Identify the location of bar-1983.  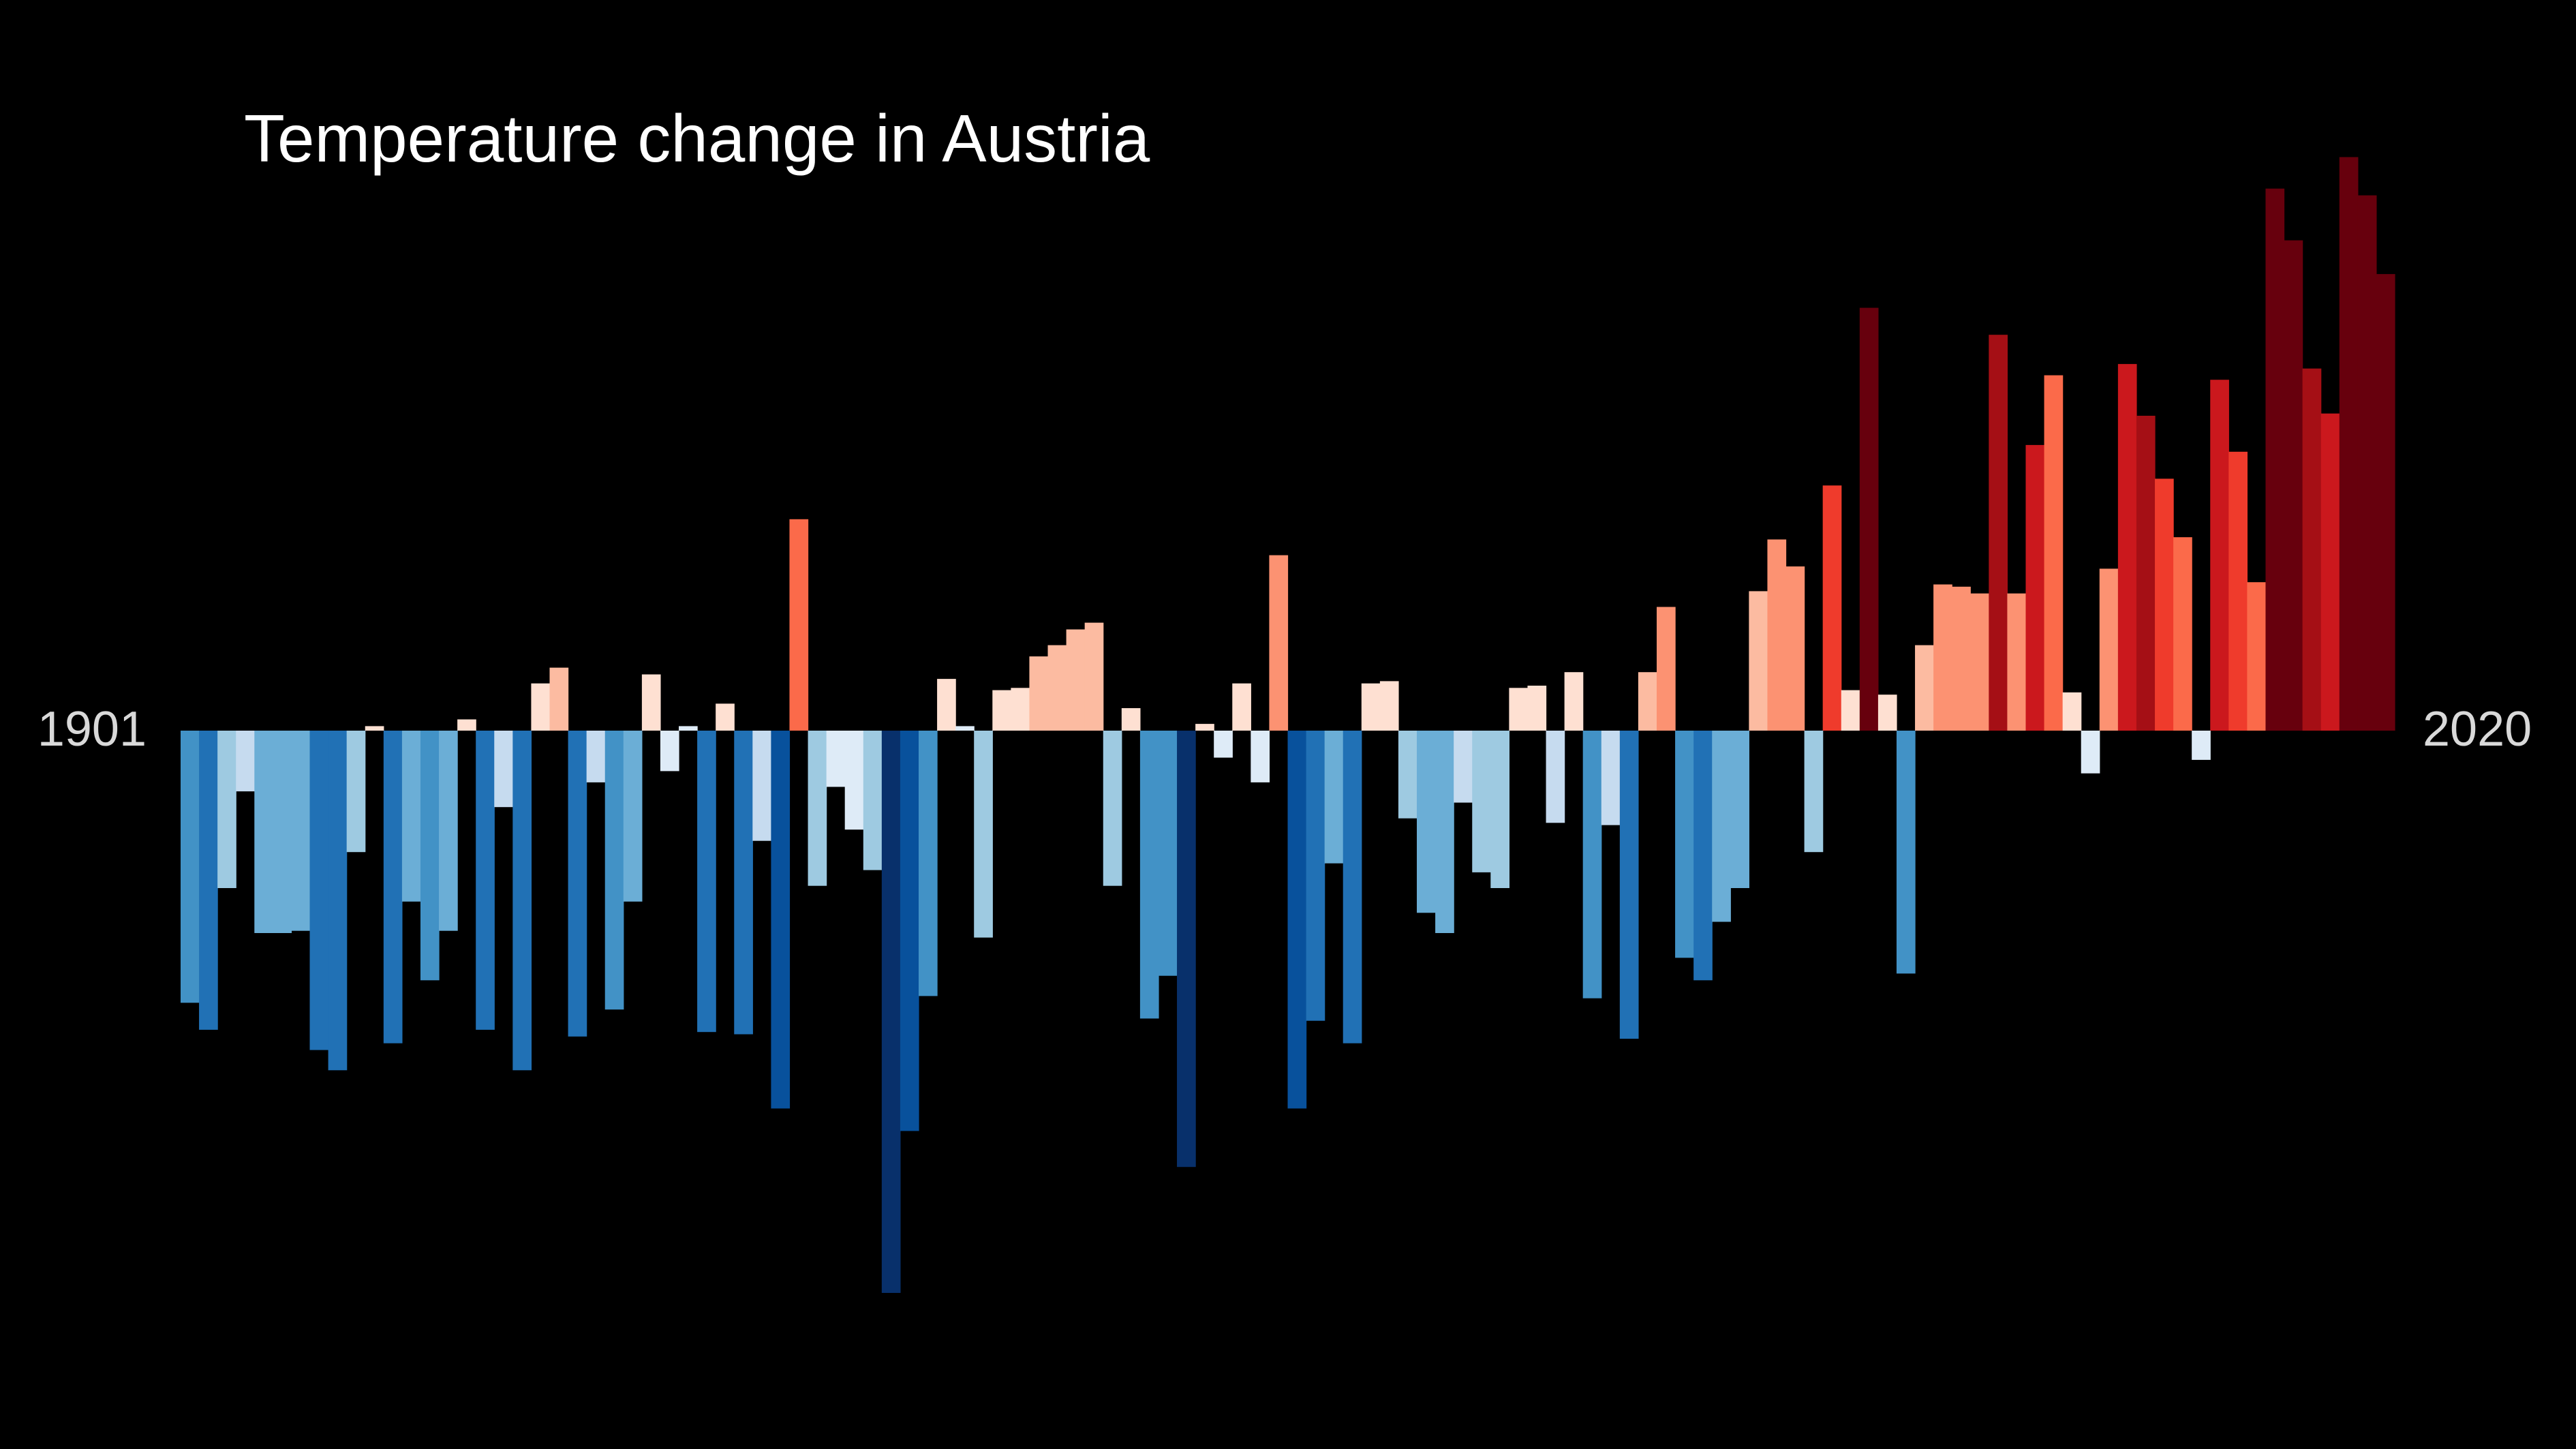
(1703, 856).